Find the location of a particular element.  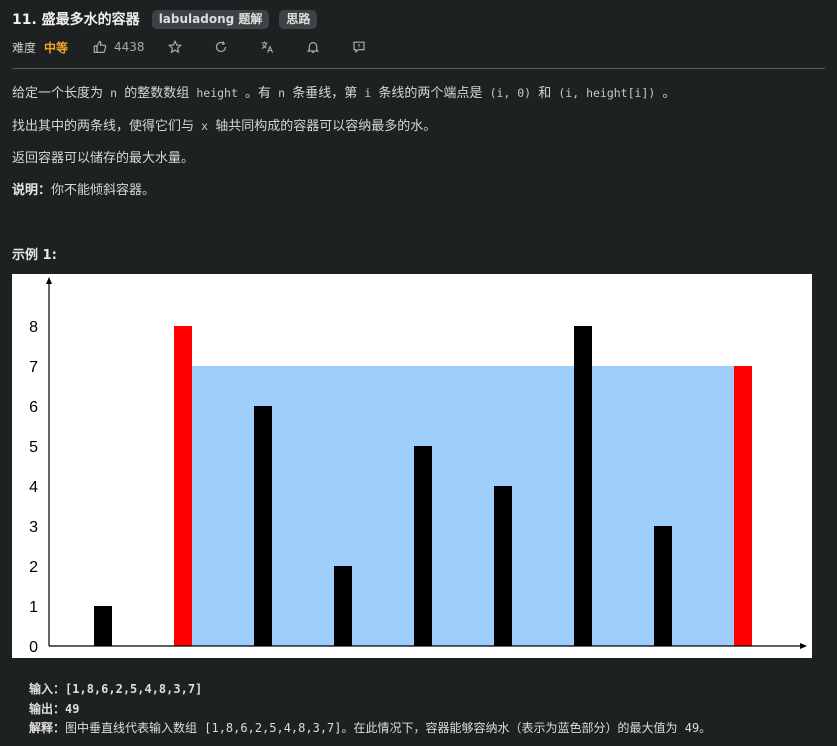

example-title: 示例 1: is located at coordinates (34, 255).